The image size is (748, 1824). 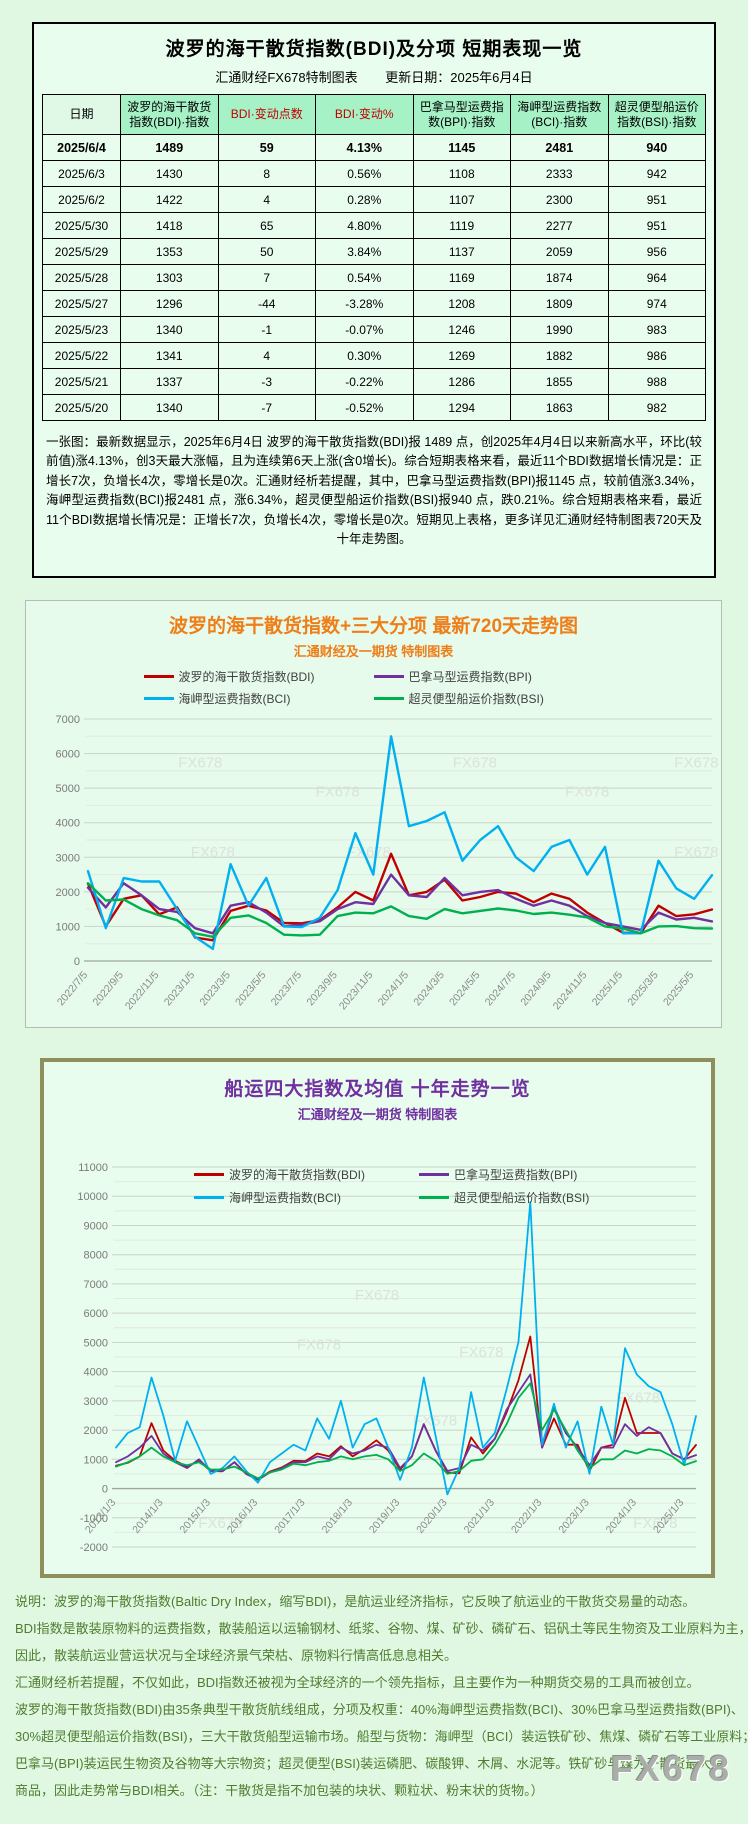 What do you see at coordinates (81, 147) in the screenshot?
I see `table-cell: 2025/6/4` at bounding box center [81, 147].